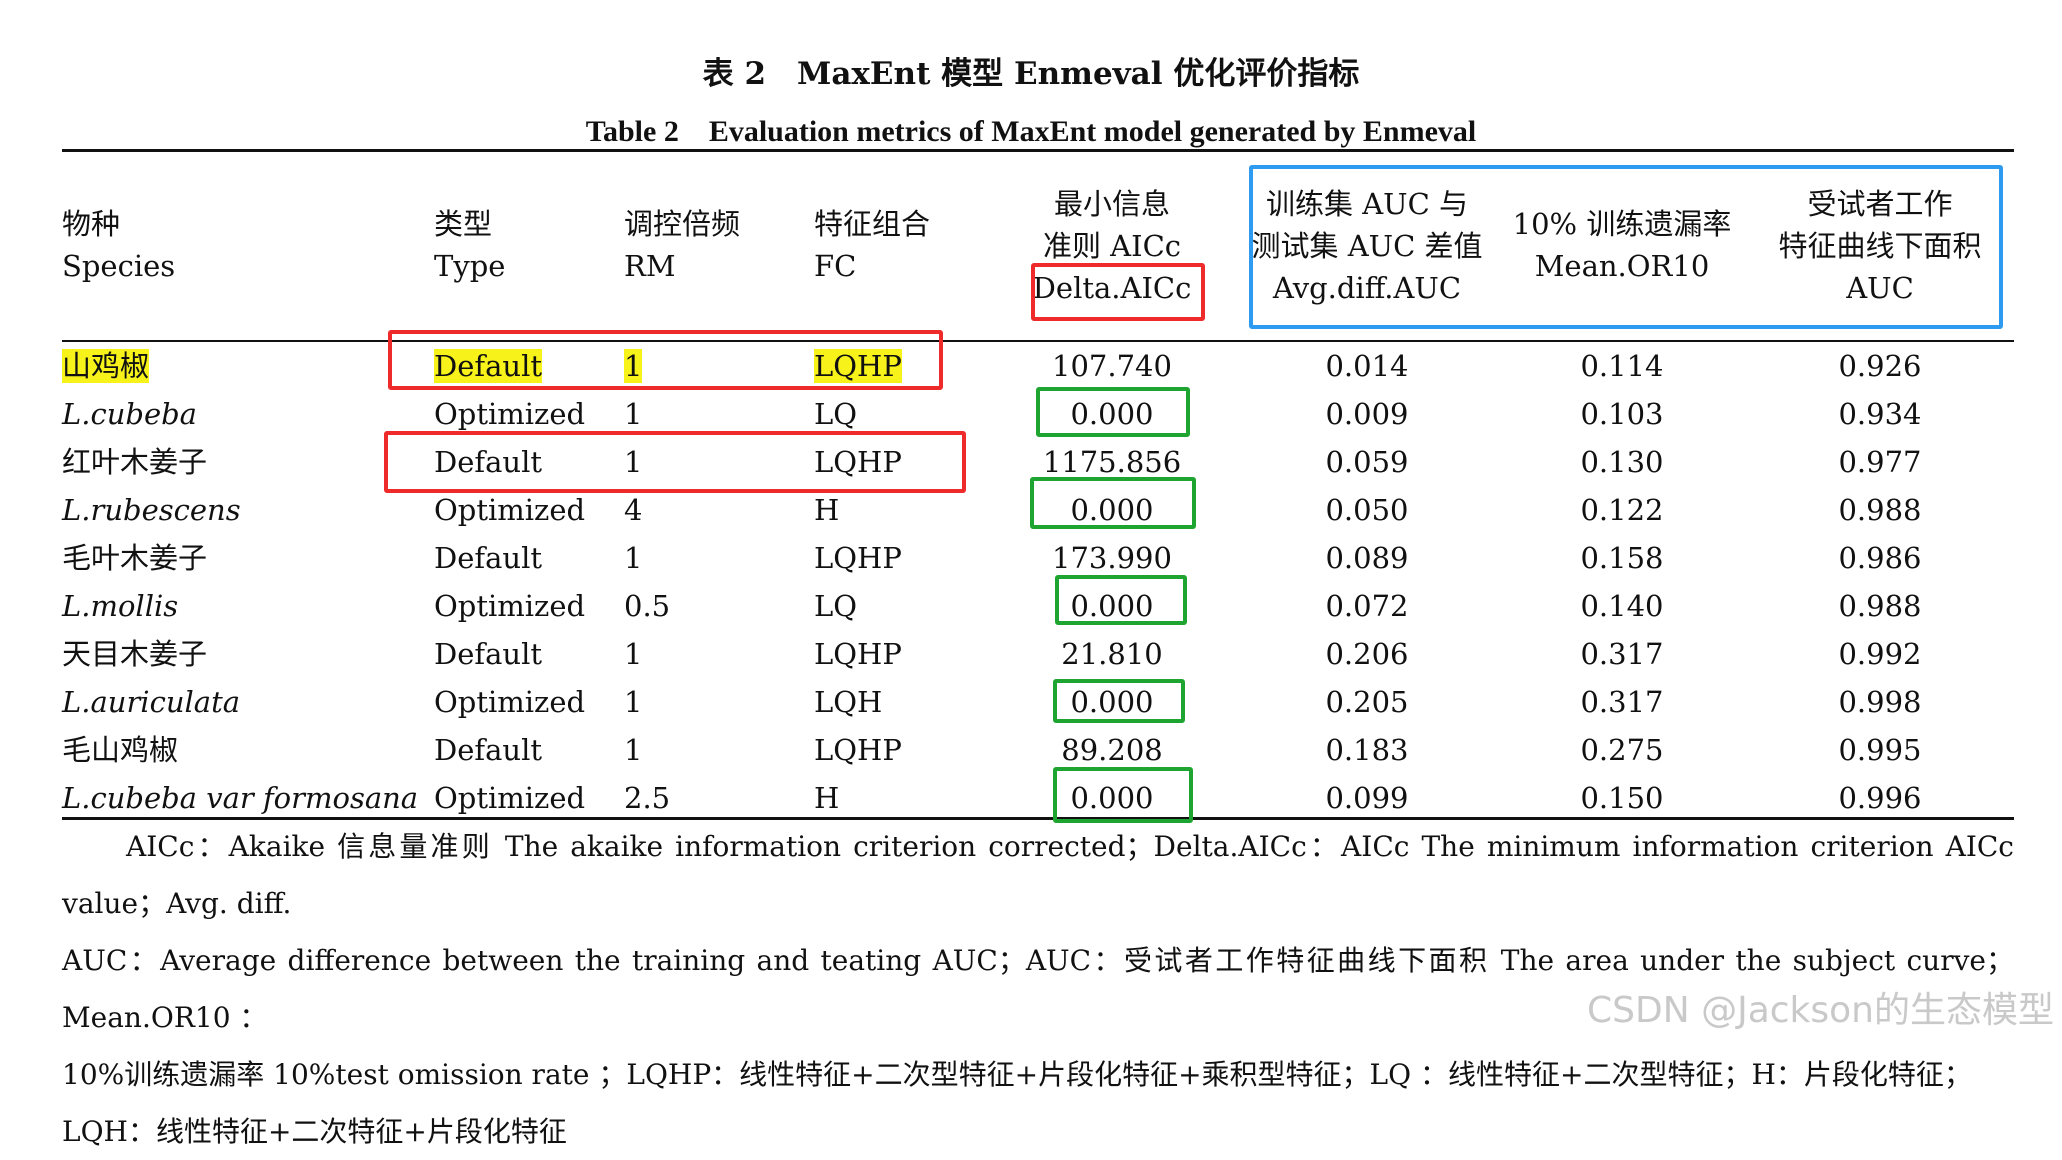 This screenshot has height=1160, width=2062. What do you see at coordinates (1367, 366) in the screenshot?
I see `cell-avgdiff: 0.014` at bounding box center [1367, 366].